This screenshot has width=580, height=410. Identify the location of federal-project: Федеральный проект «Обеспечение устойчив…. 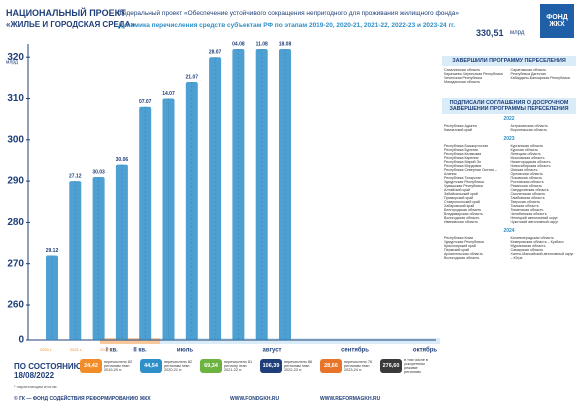
(289, 13).